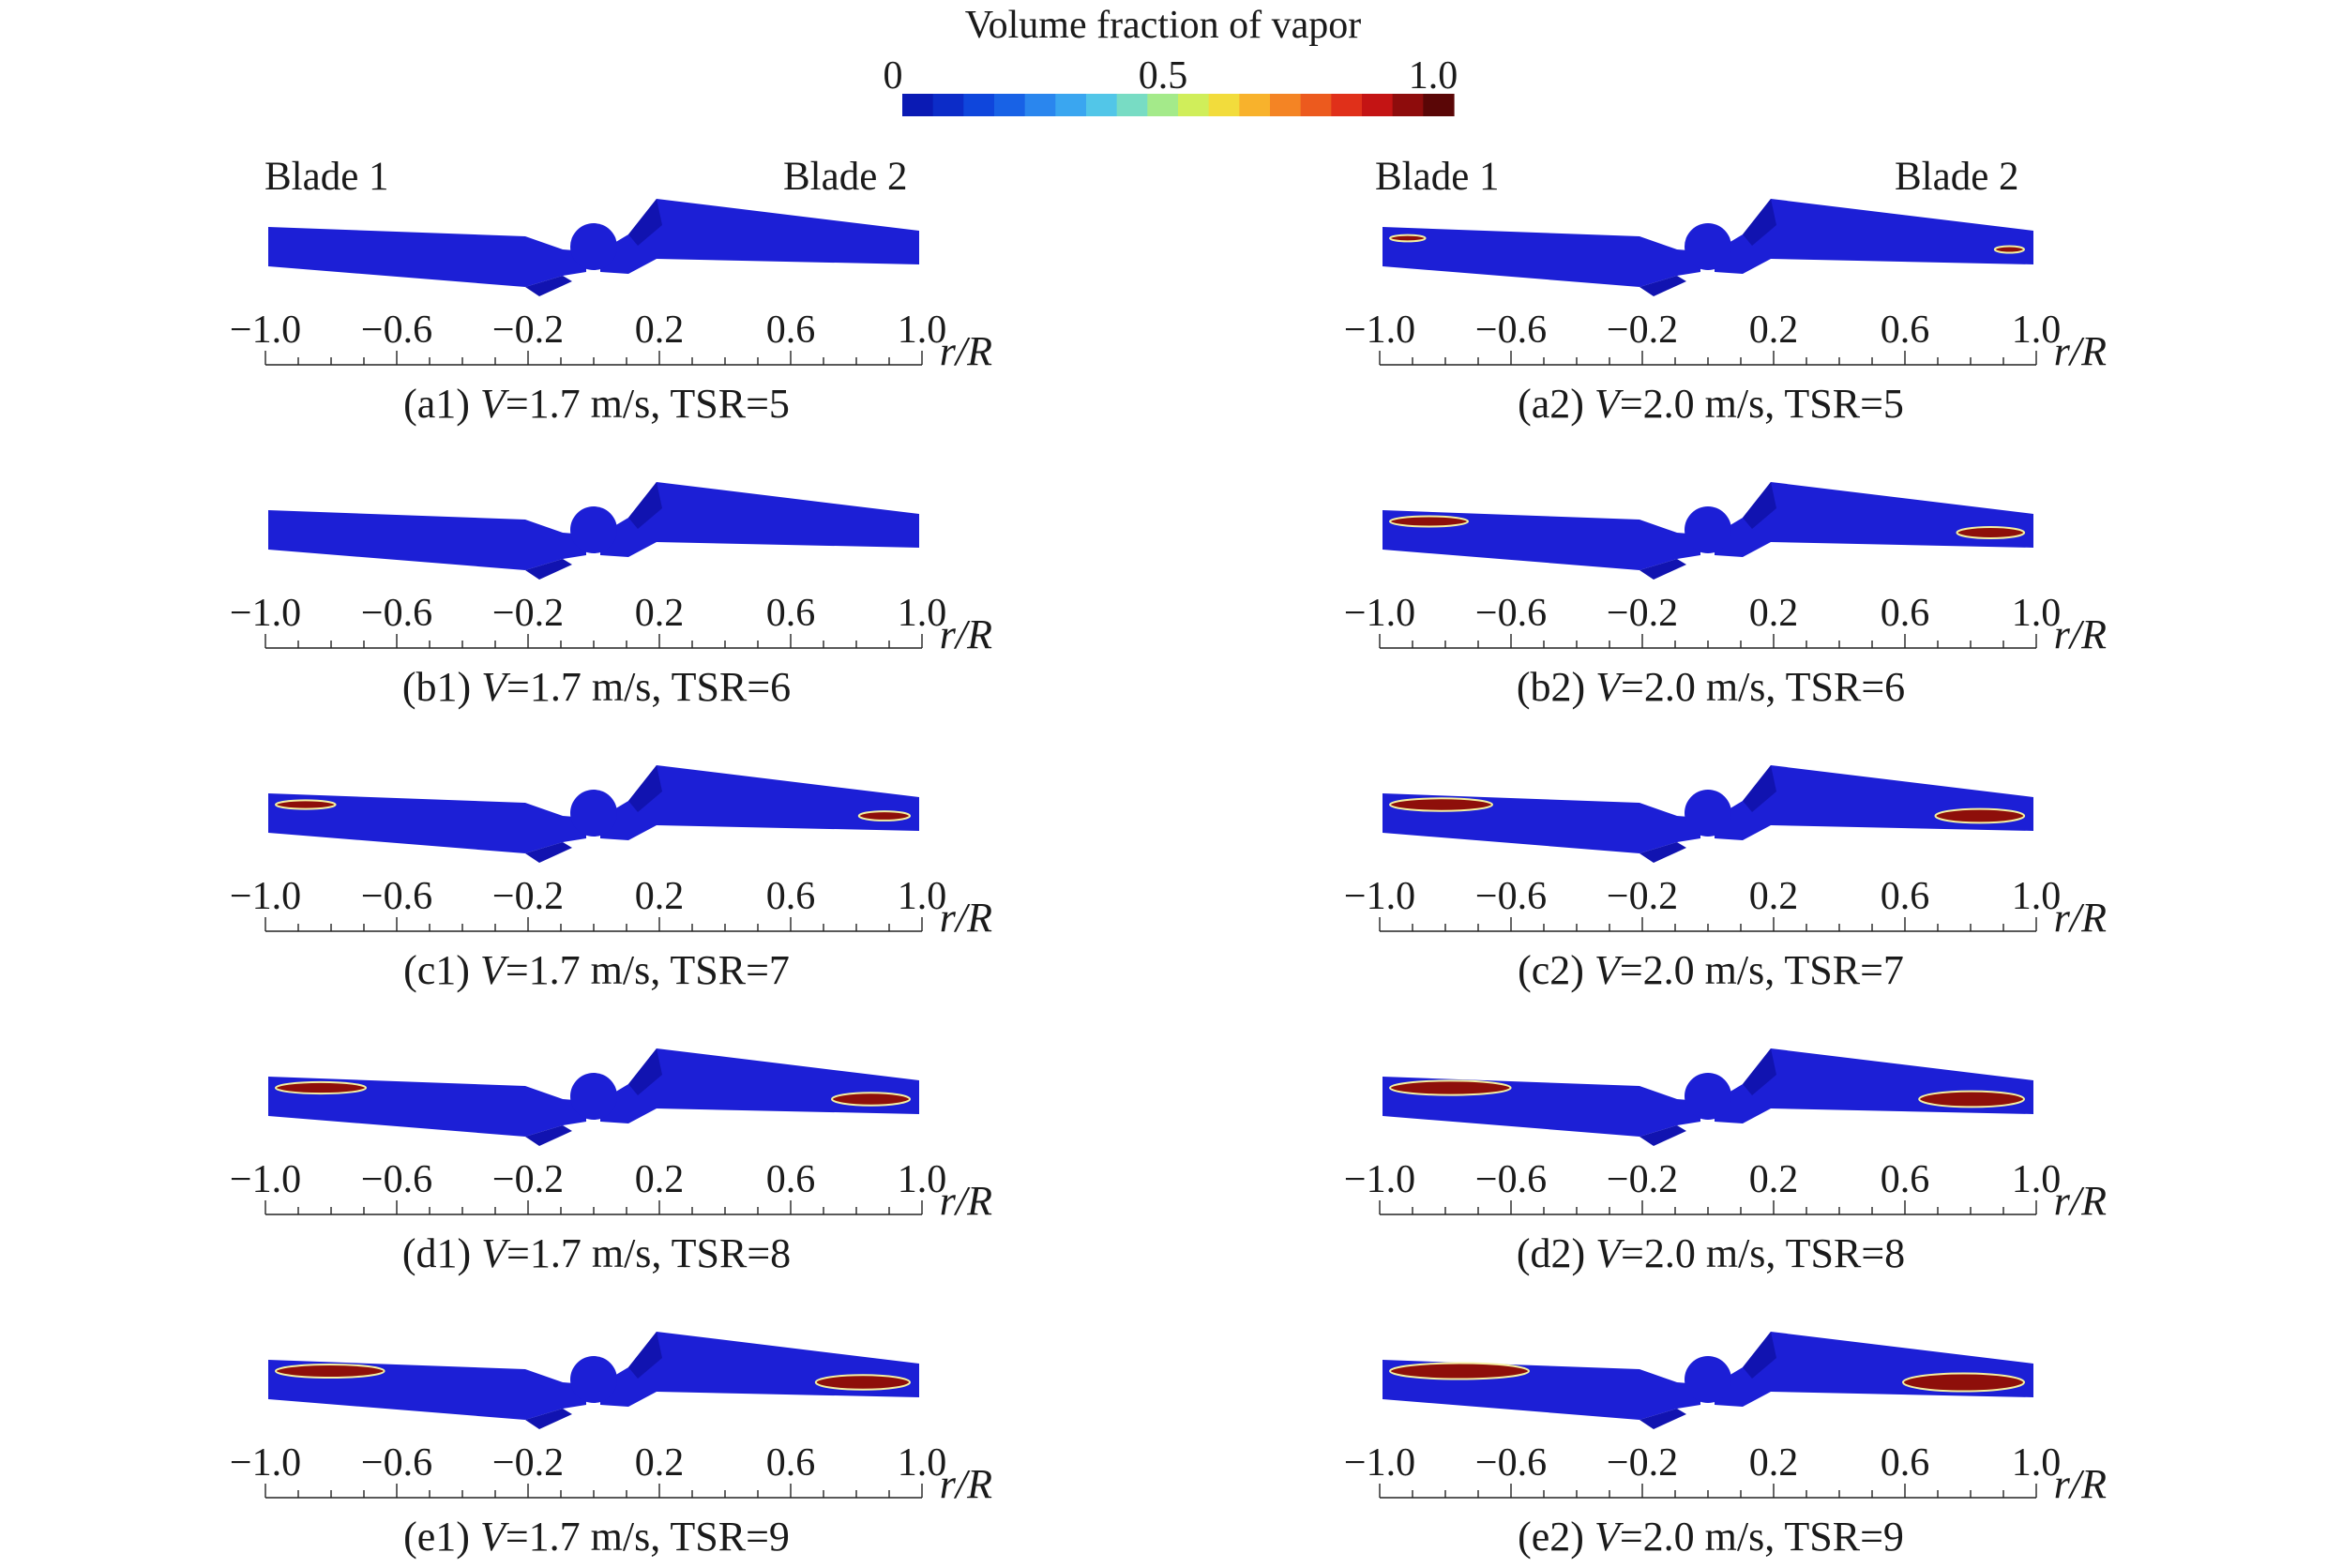 This screenshot has height=1568, width=2327. Describe the element at coordinates (1762, 970) in the screenshot. I see `caption-condition: =2.0 m/s, TSR=7` at that location.